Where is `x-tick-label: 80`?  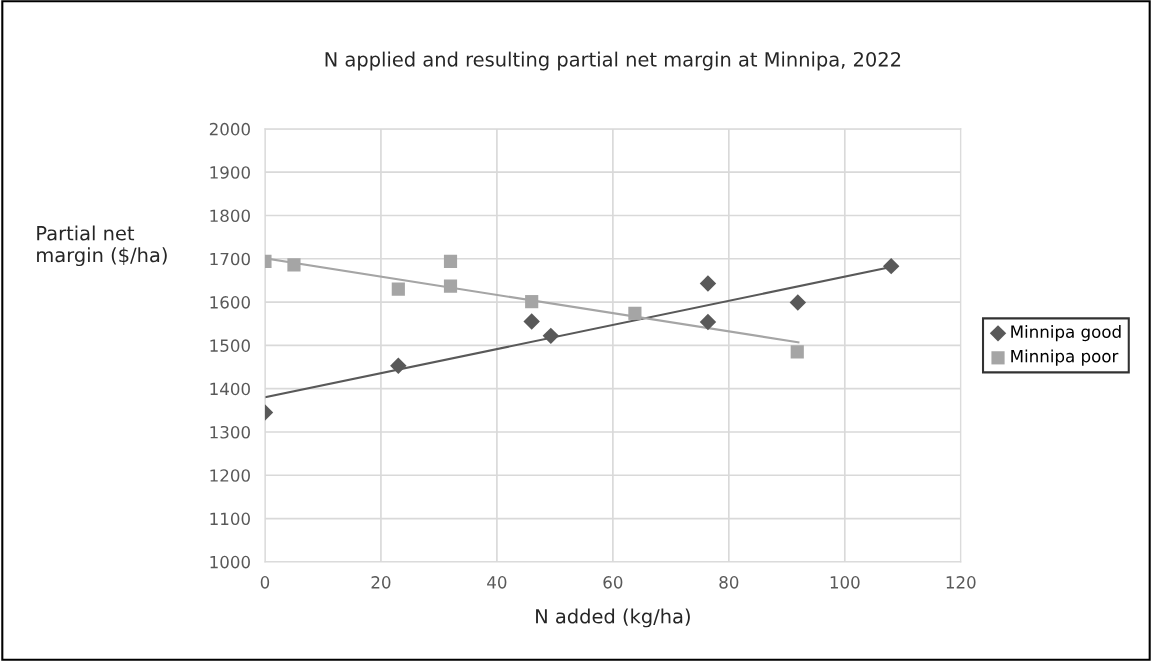 x-tick-label: 80 is located at coordinates (729, 582).